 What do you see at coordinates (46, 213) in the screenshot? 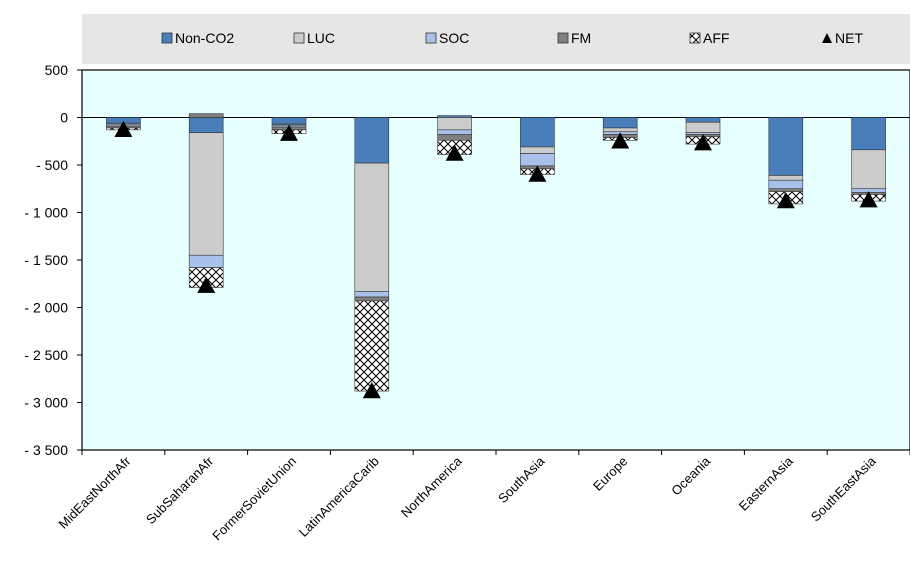
I see `y-tick-label: - 1 000` at bounding box center [46, 213].